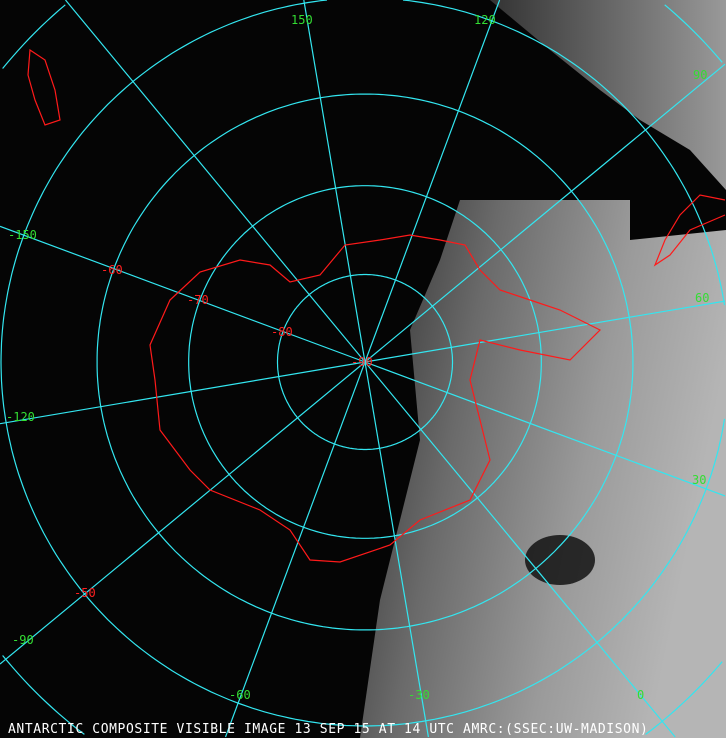 This screenshot has width=726, height=738. Describe the element at coordinates (700, 75) in the screenshot. I see `lon-label: 90` at that location.